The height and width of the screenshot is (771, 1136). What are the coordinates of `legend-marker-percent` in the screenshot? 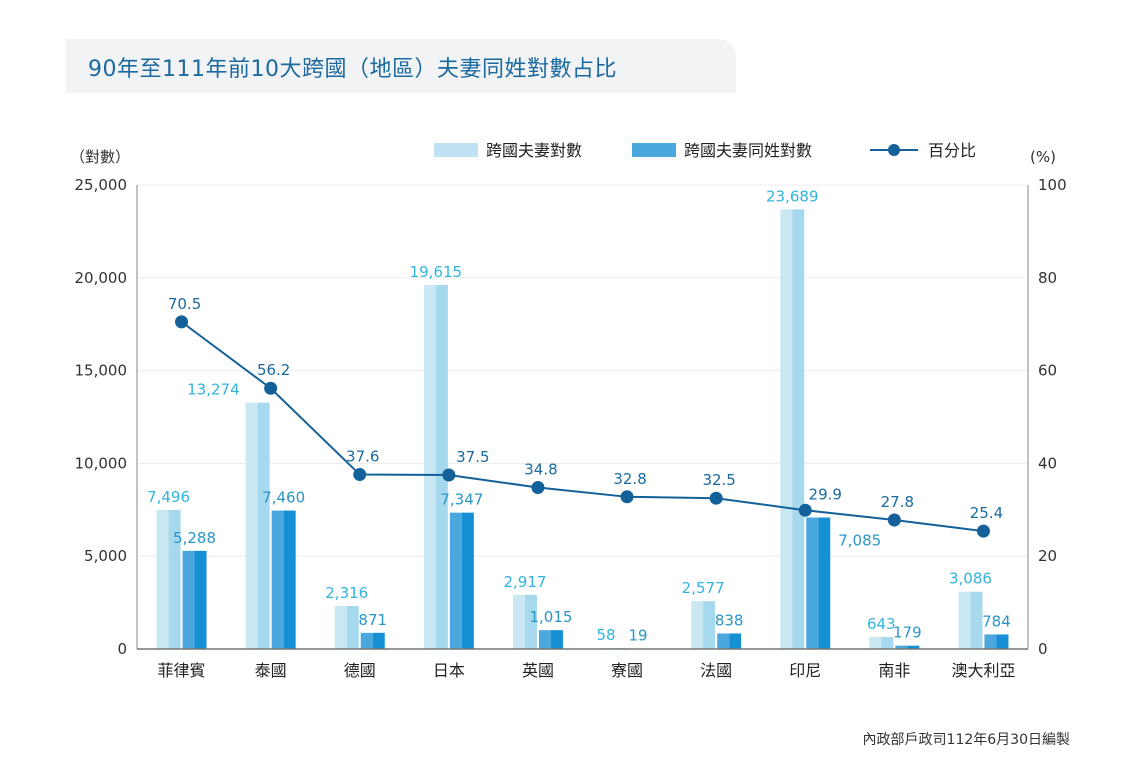 It's located at (894, 150).